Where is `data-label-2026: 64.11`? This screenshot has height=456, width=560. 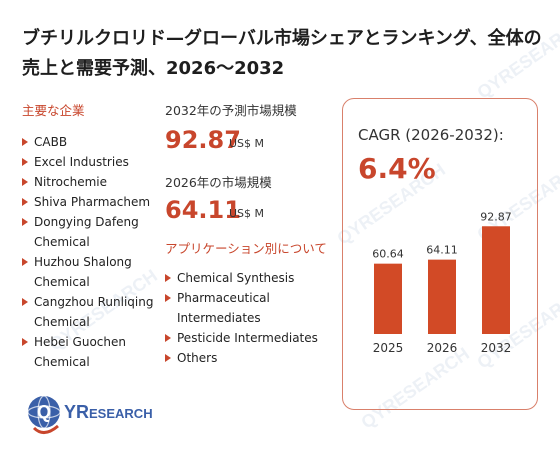 data-label-2026: 64.11 is located at coordinates (442, 250).